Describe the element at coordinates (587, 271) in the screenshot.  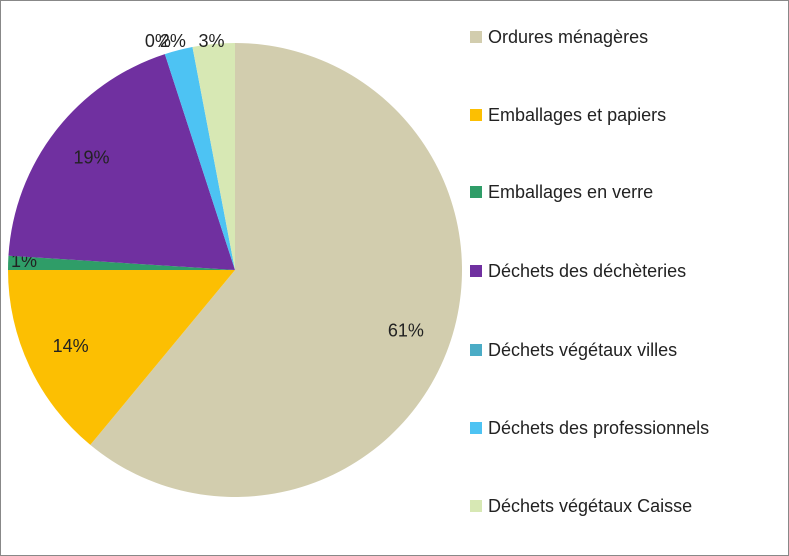
I see `legend-label: Déchets des déchèteries` at that location.